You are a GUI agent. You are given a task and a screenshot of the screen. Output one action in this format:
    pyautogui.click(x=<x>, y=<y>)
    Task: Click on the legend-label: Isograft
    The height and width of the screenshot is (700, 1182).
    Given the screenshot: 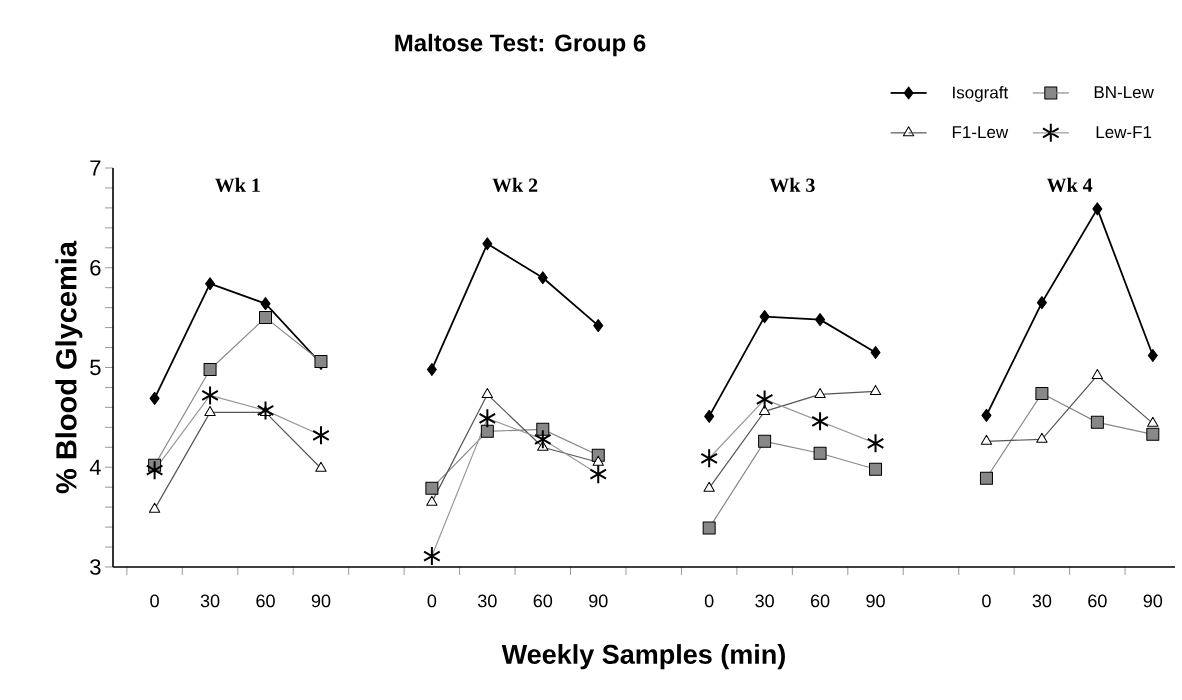 What is the action you would take?
    pyautogui.click(x=981, y=94)
    